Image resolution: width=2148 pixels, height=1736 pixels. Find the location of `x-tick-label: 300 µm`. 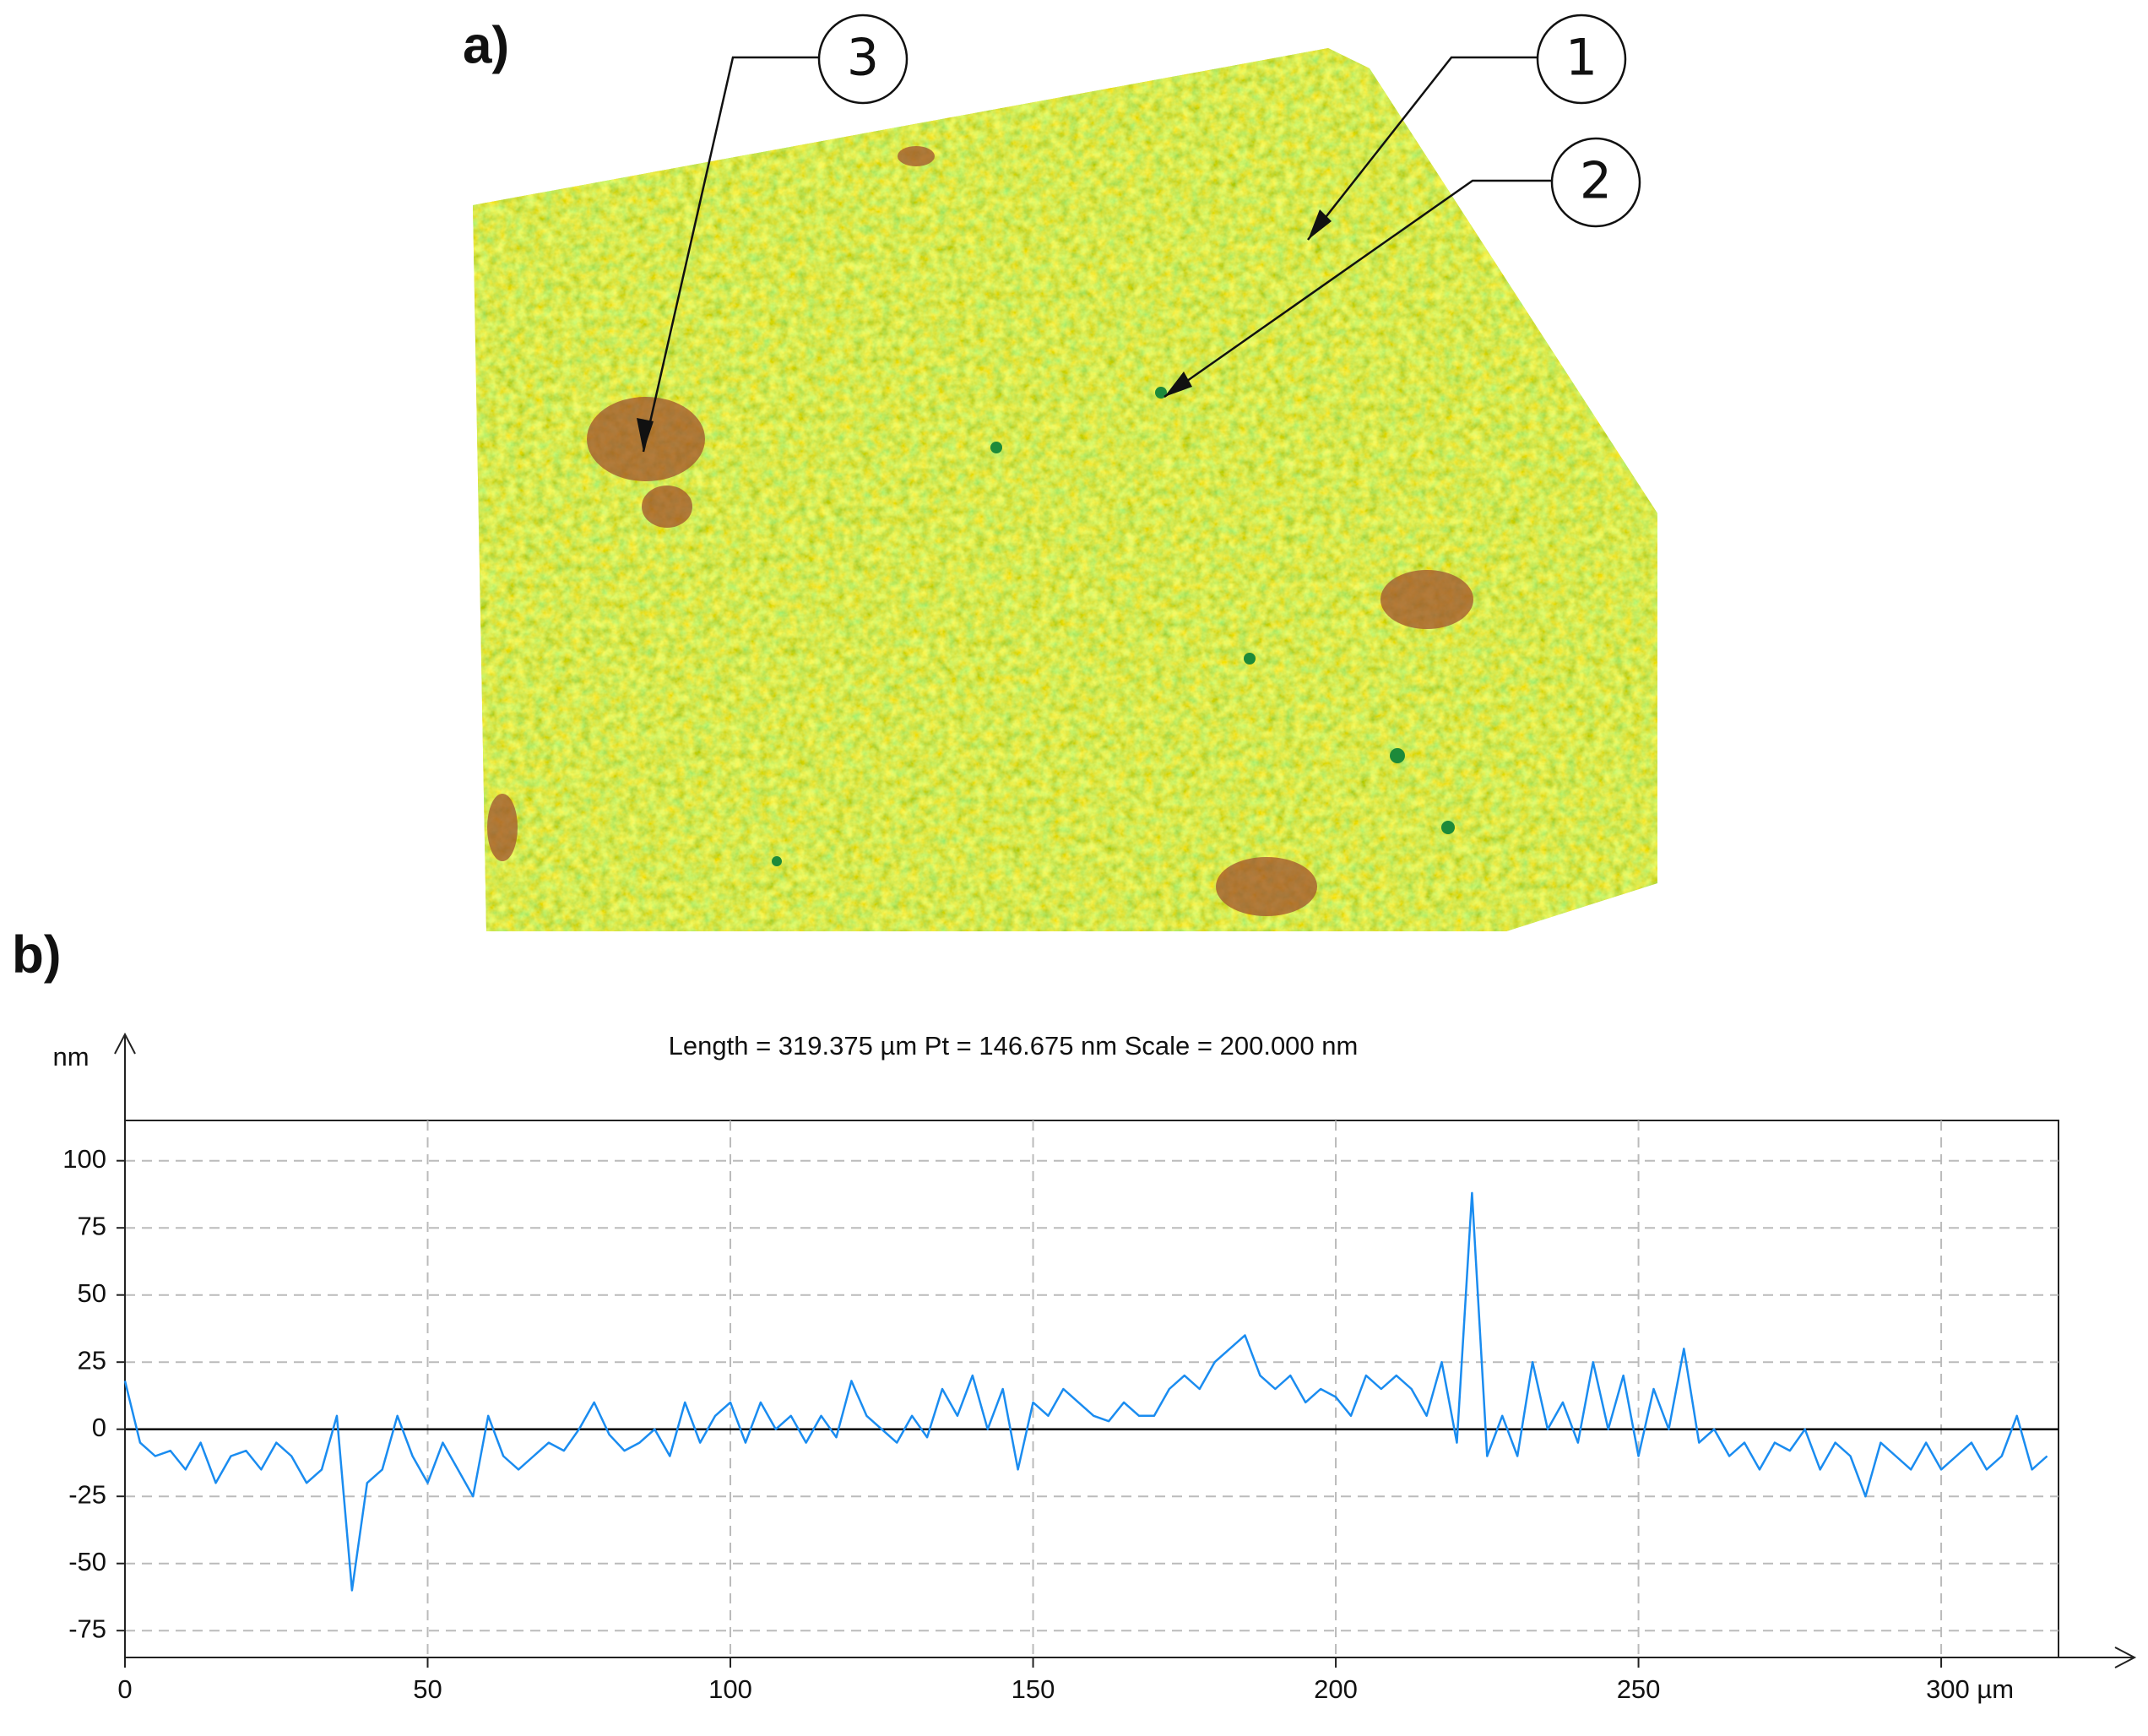

x-tick-label: 300 µm is located at coordinates (1970, 1689).